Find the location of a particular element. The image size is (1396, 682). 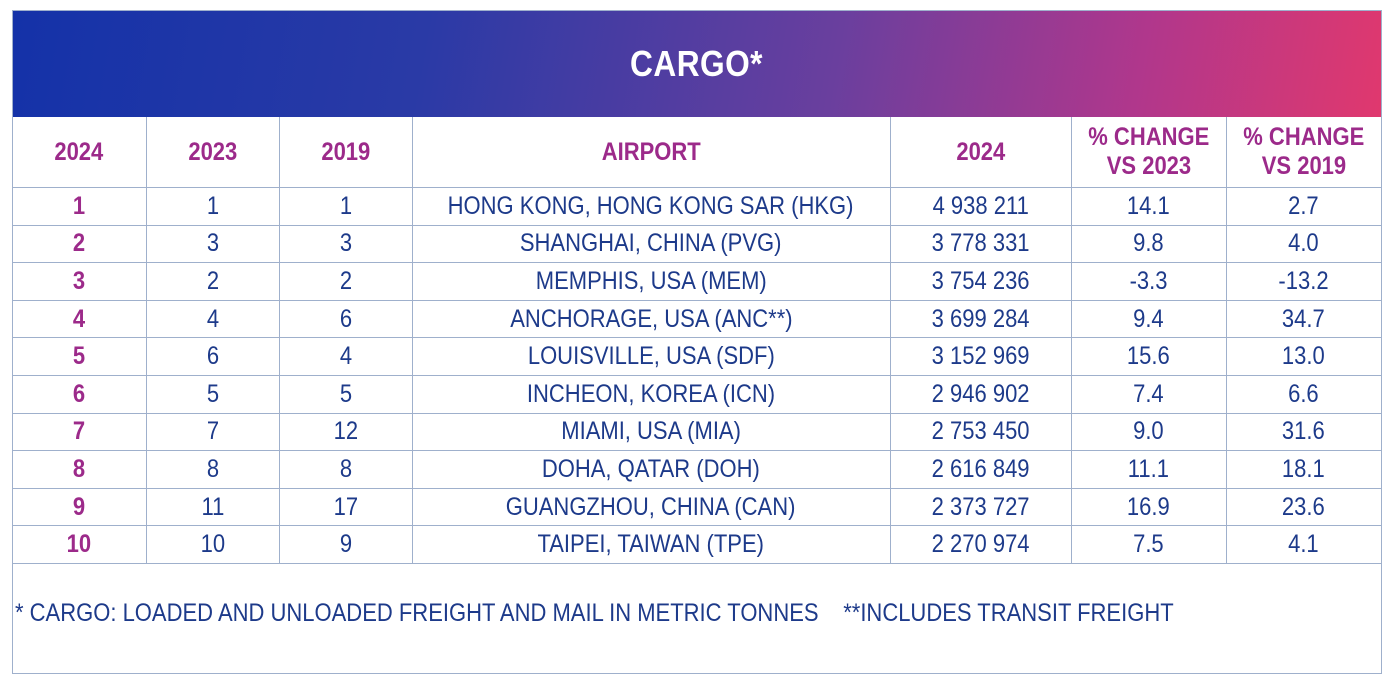

change-vs-2019-cell-text: 13.0 is located at coordinates (1304, 356).